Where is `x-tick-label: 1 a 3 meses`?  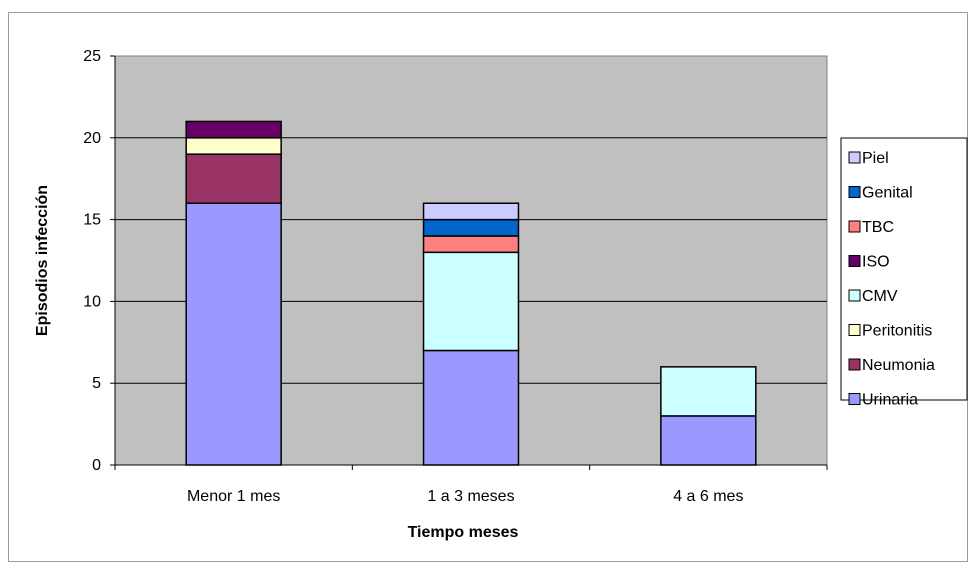
x-tick-label: 1 a 3 meses is located at coordinates (470, 496).